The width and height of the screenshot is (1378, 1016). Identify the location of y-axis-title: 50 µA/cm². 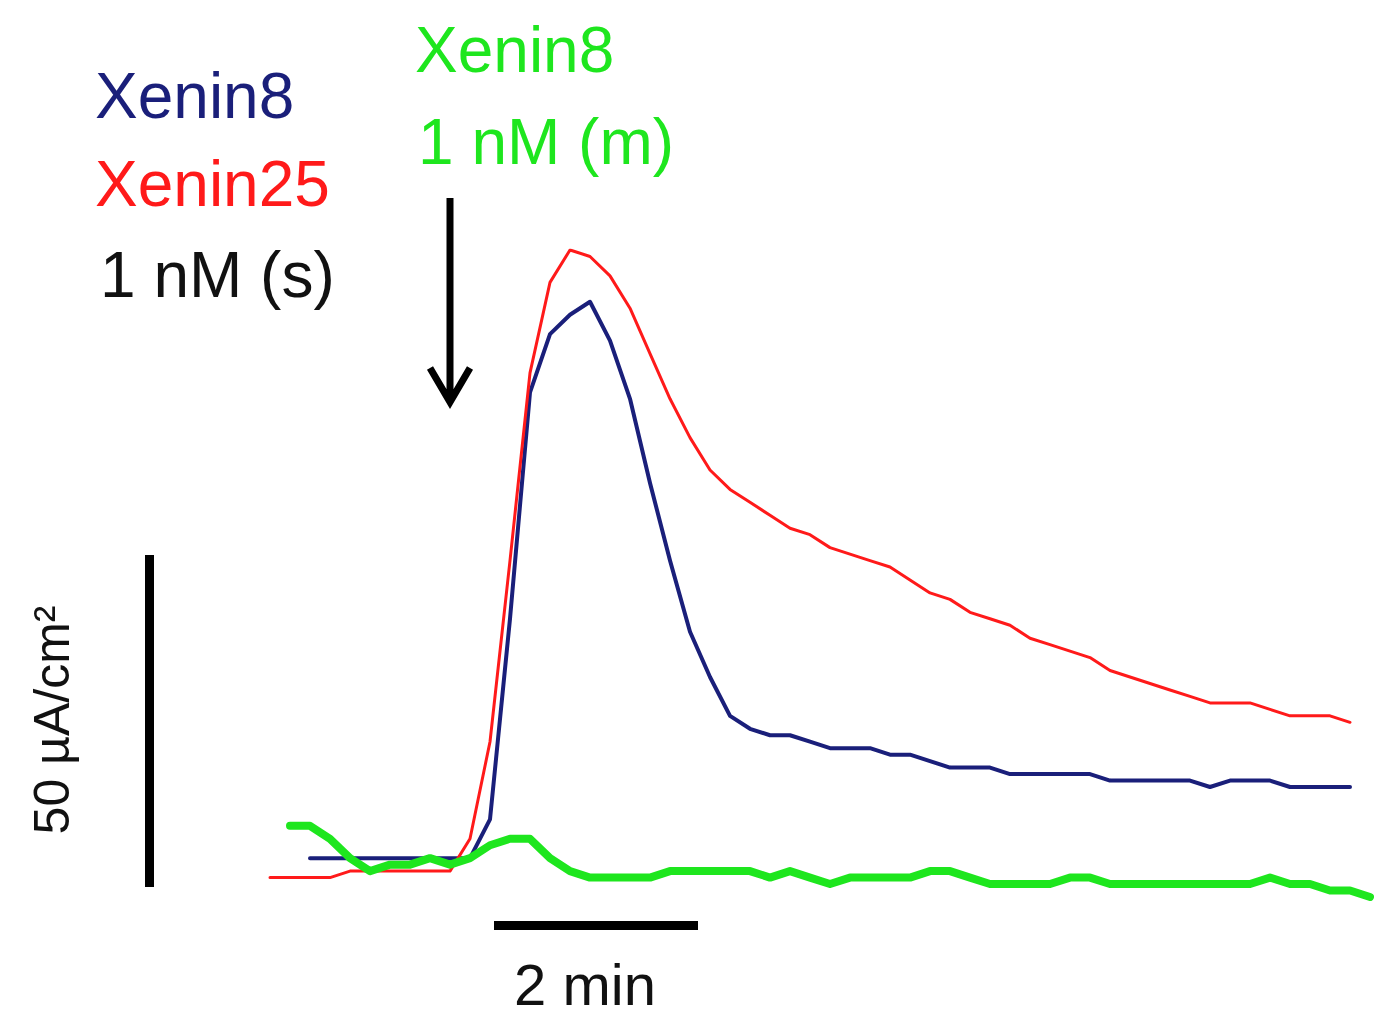
(52, 720).